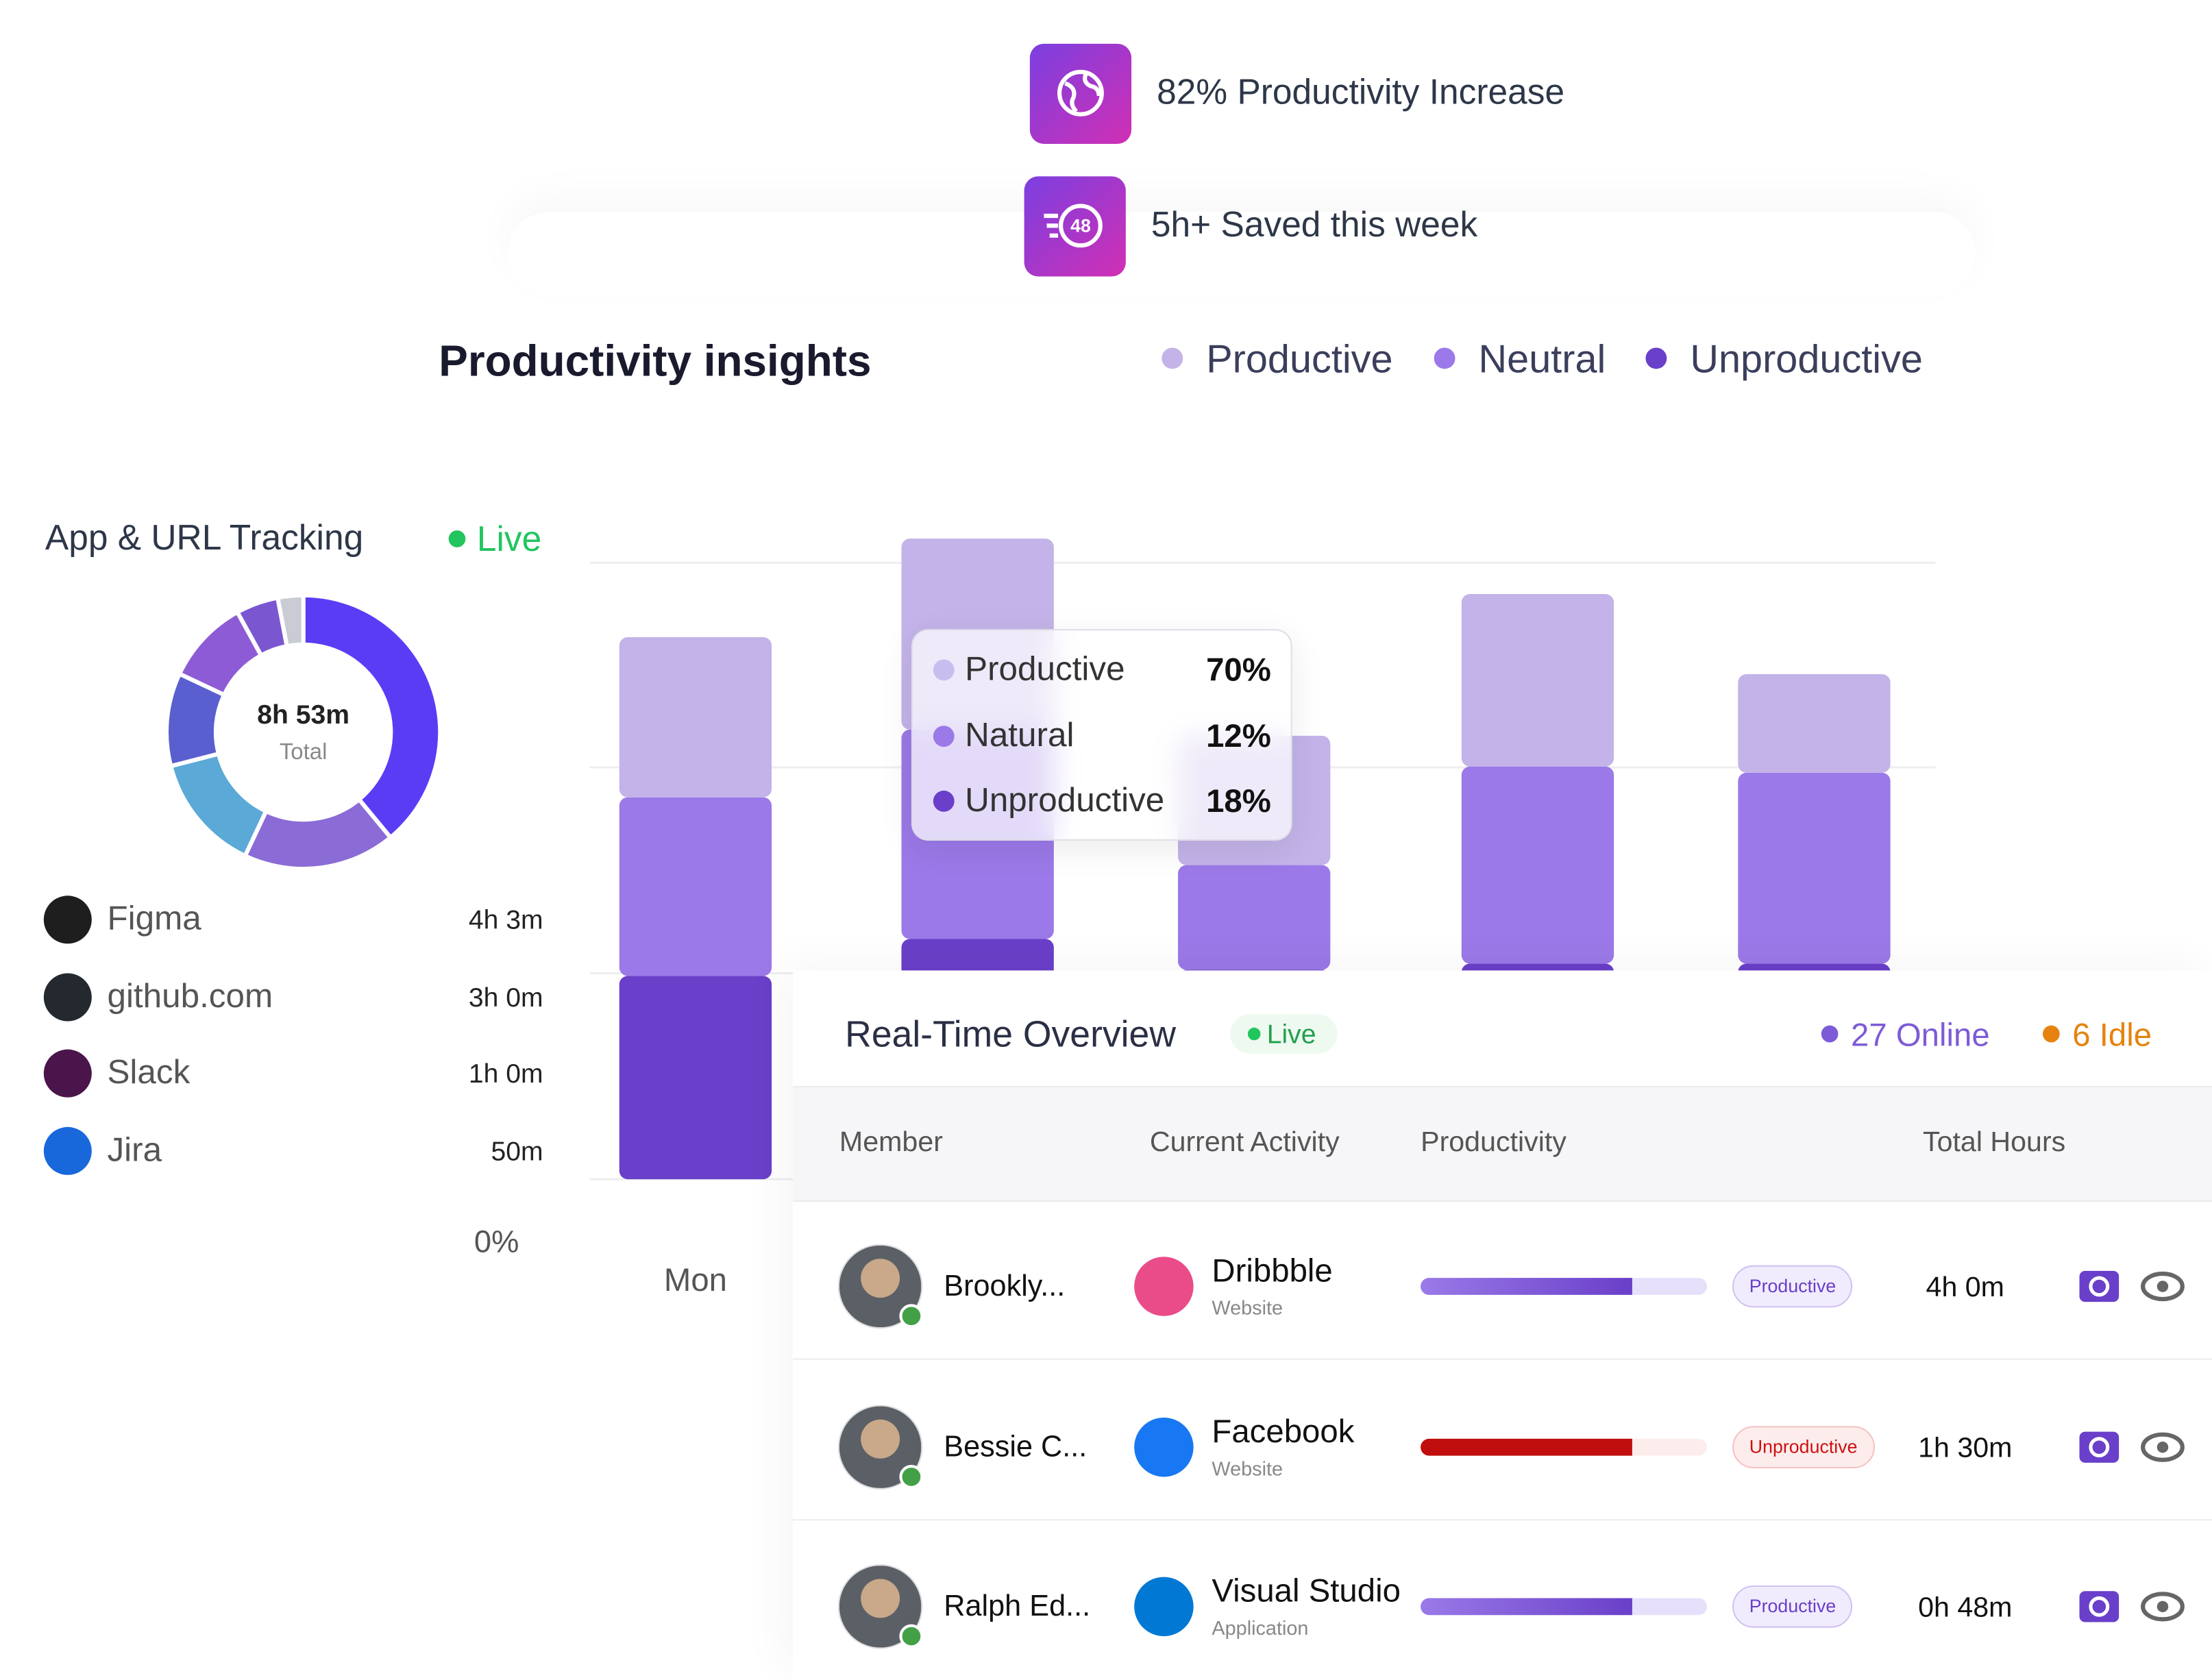 The height and width of the screenshot is (1680, 2212). I want to click on badge-icon, so click(1081, 93).